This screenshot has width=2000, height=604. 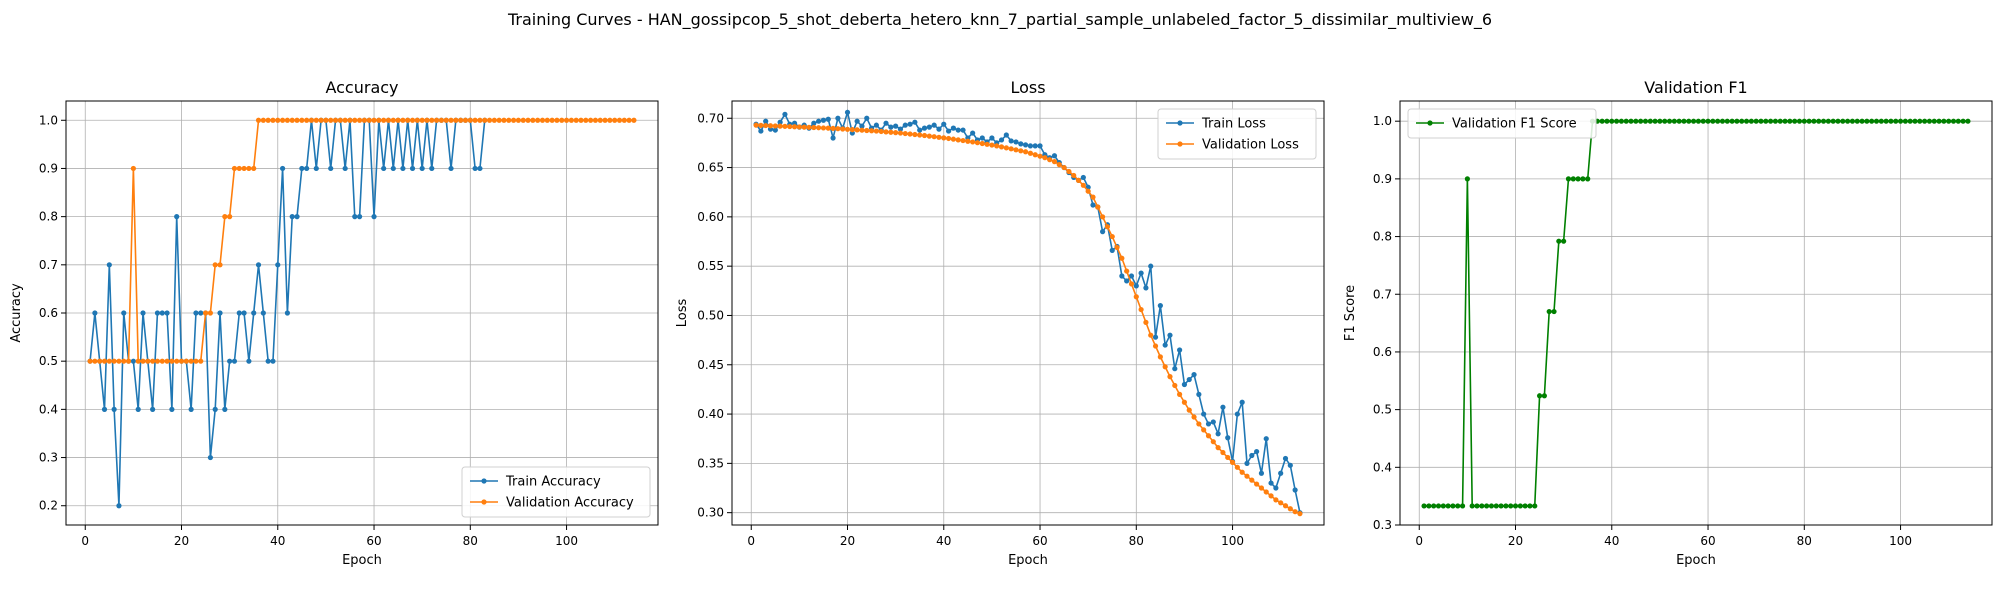 I want to click on legend-label: Validation Accuracy, so click(x=570, y=503).